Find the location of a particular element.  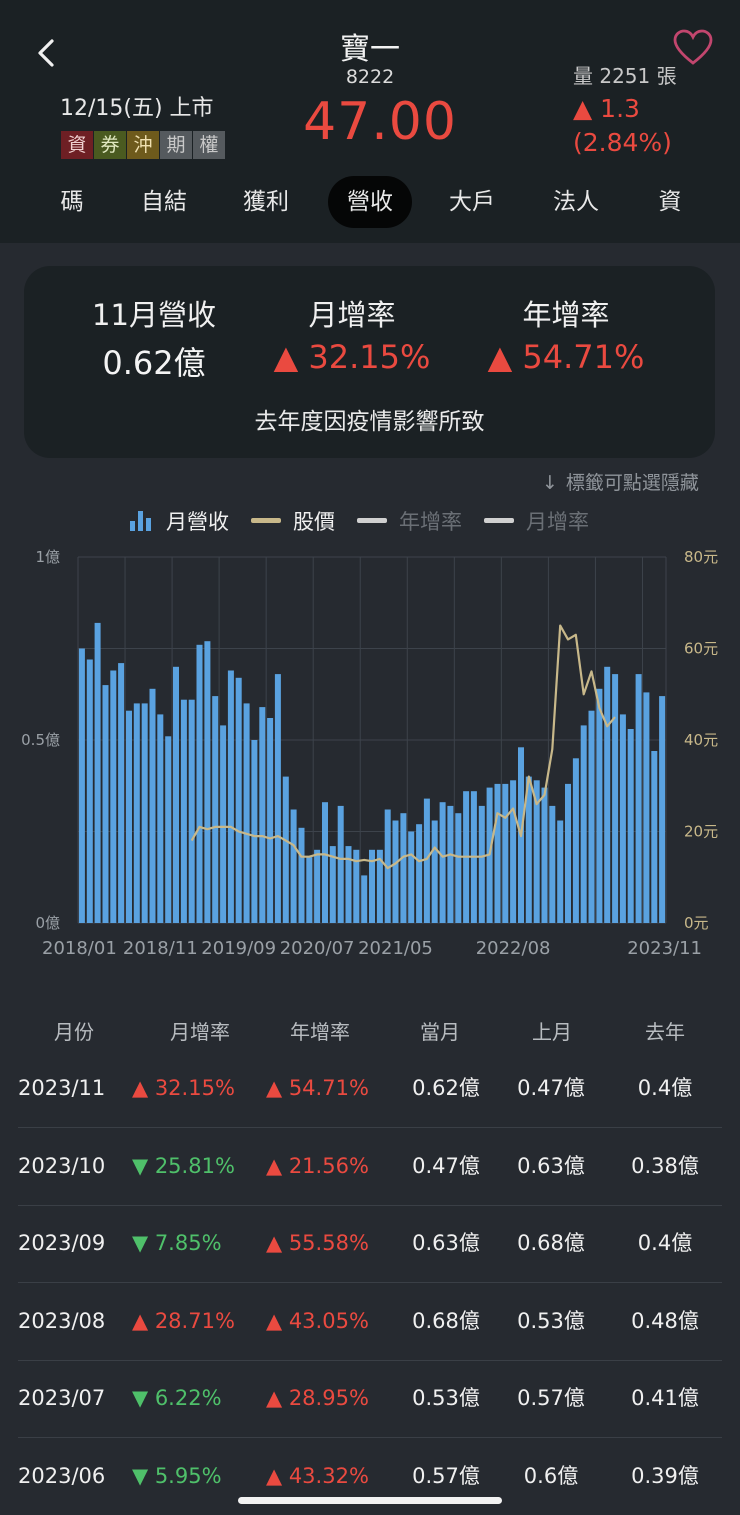

table-row: 2023/06 ▼ 5.95% ▲ 43.32% 0.57億 0.6億 0.39億 is located at coordinates (370, 1476).